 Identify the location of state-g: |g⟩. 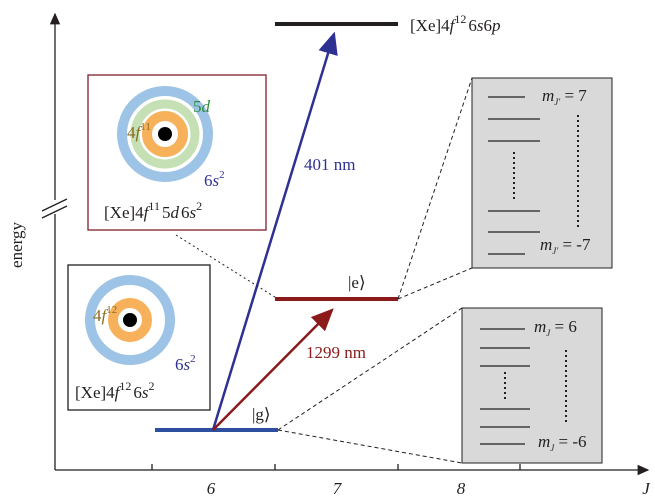
(261, 414).